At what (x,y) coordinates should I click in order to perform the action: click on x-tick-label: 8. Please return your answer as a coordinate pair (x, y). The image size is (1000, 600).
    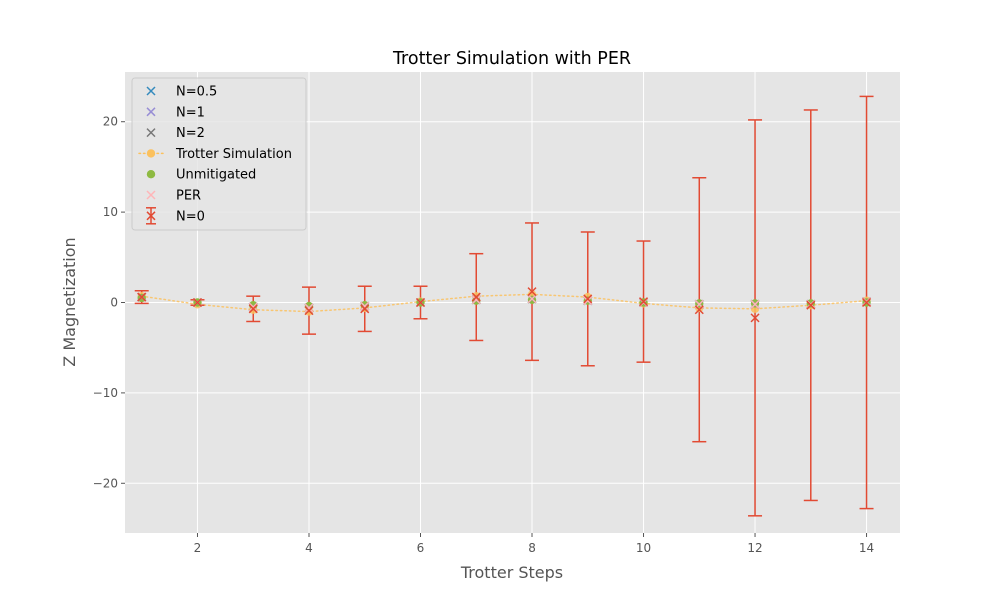
    Looking at the image, I should click on (532, 548).